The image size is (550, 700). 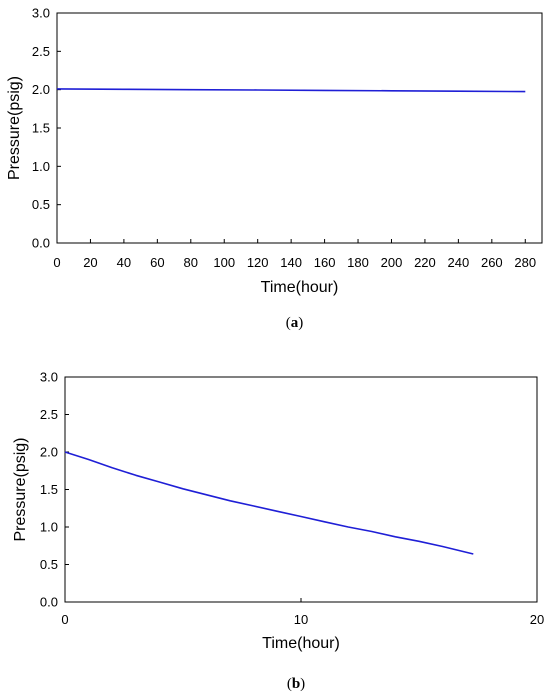 What do you see at coordinates (124, 262) in the screenshot?
I see `x-tick-label: 40` at bounding box center [124, 262].